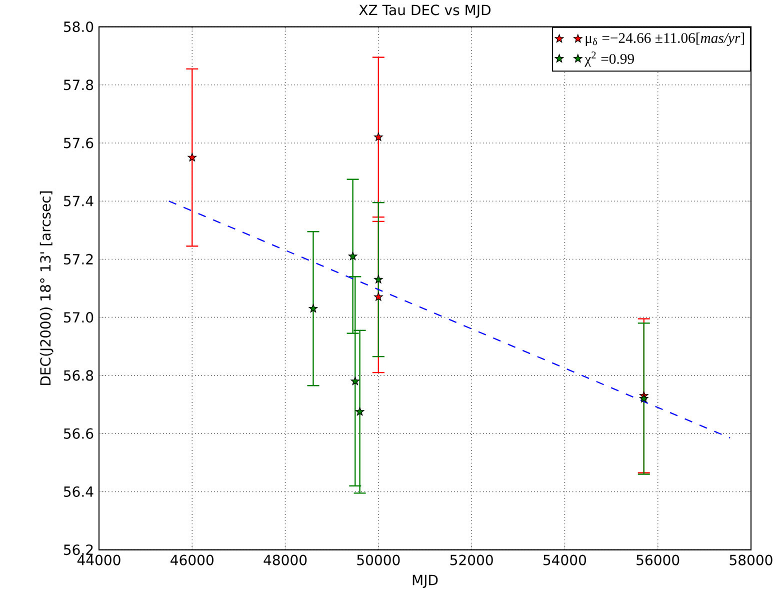 This screenshot has height=597, width=783. What do you see at coordinates (471, 560) in the screenshot?
I see `x-tick-label: 52000` at bounding box center [471, 560].